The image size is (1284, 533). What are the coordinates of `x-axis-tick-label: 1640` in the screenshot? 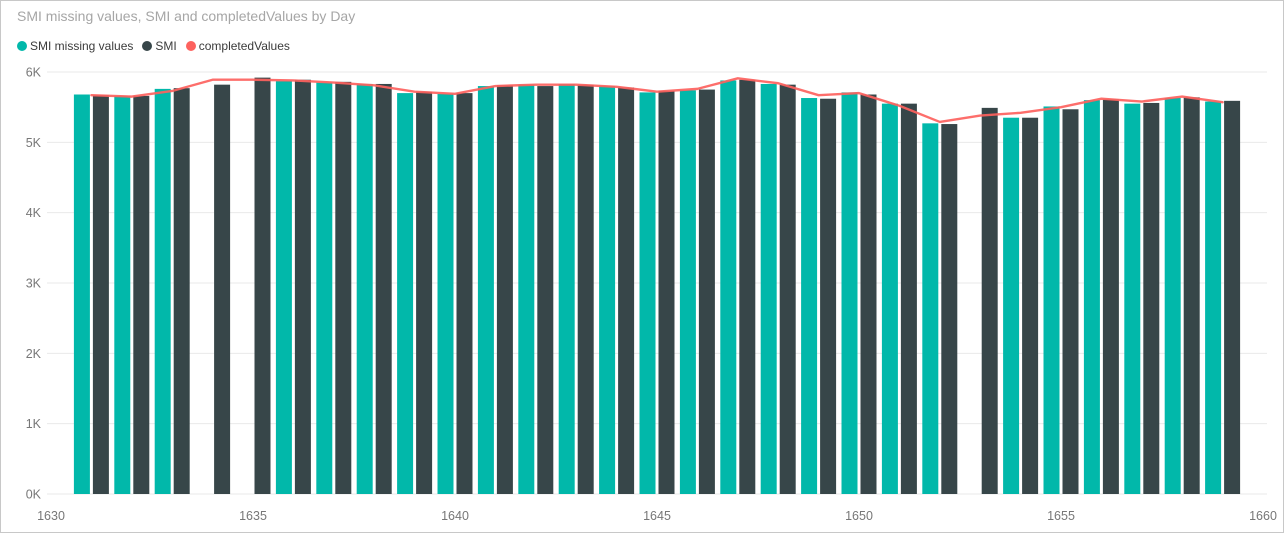 It's located at (455, 516).